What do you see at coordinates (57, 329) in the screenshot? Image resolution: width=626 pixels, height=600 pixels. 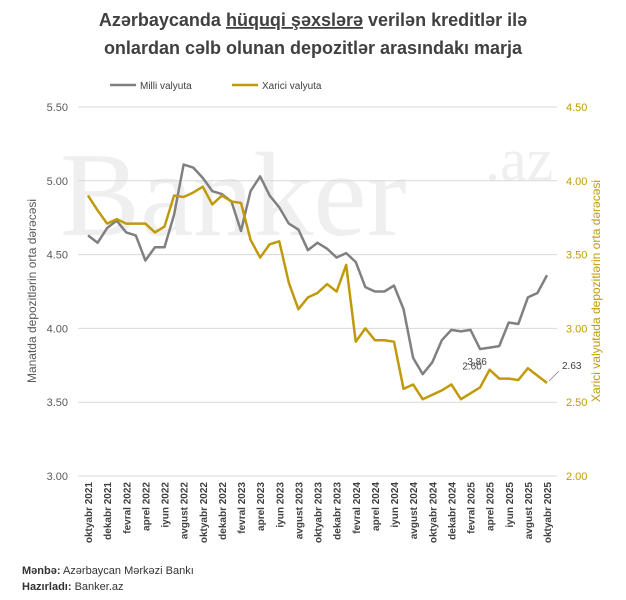 I see `y-tick-label: 4.00` at bounding box center [57, 329].